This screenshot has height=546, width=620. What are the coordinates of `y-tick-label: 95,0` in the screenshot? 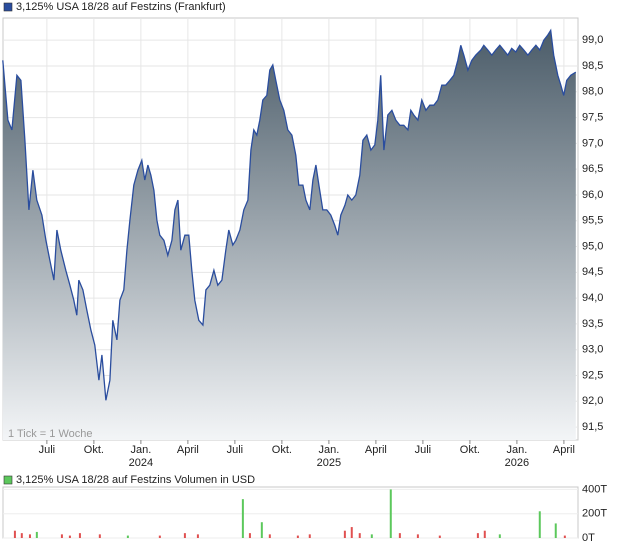 It's located at (592, 246).